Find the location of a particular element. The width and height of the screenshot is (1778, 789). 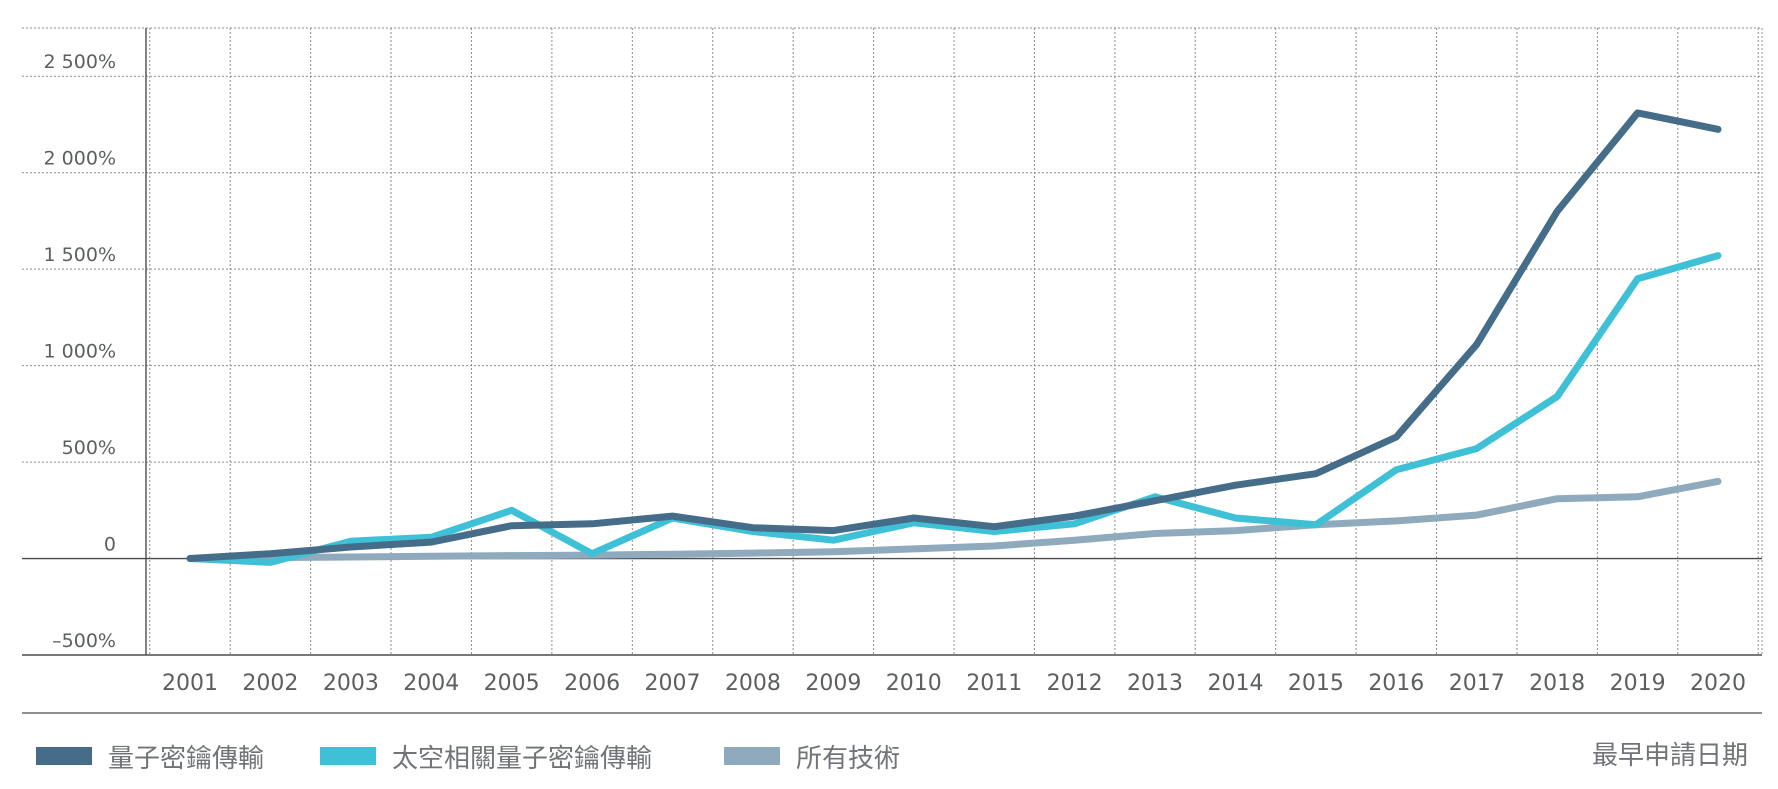

x-tick-label: 2014 is located at coordinates (1235, 683).